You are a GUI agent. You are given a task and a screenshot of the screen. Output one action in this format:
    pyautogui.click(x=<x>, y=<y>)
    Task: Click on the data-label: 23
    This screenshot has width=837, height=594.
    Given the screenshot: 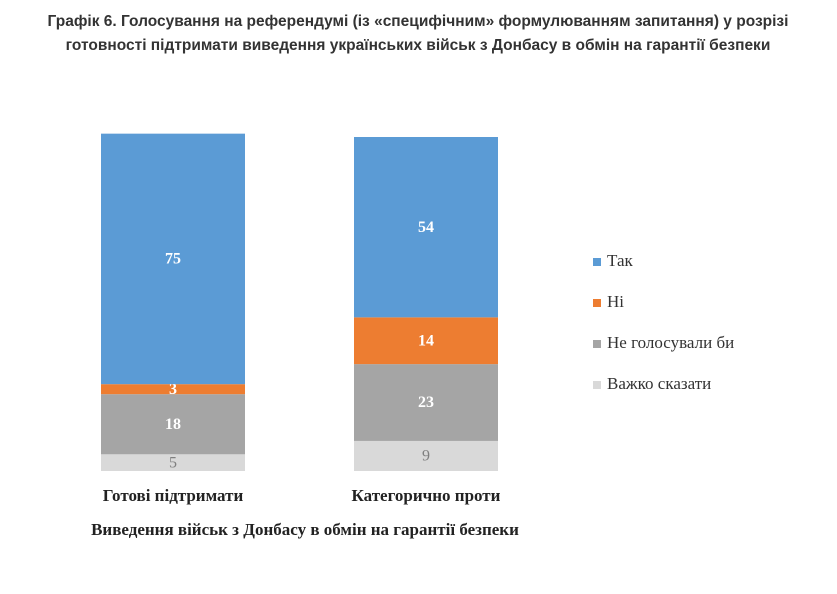 What is the action you would take?
    pyautogui.click(x=426, y=402)
    